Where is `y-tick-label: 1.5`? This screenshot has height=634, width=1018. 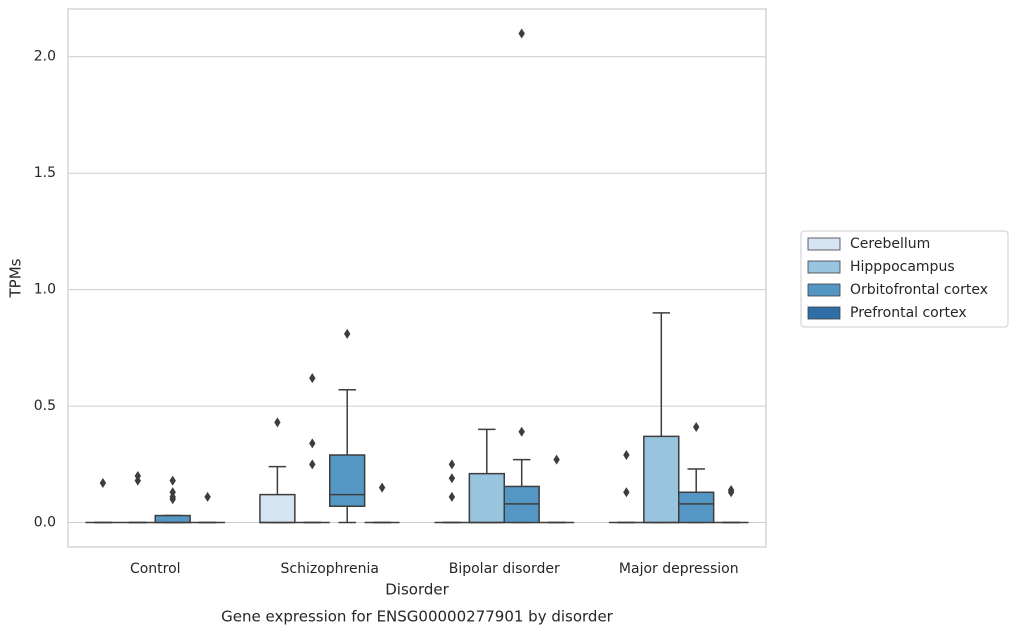
y-tick-label: 1.5 is located at coordinates (45, 173).